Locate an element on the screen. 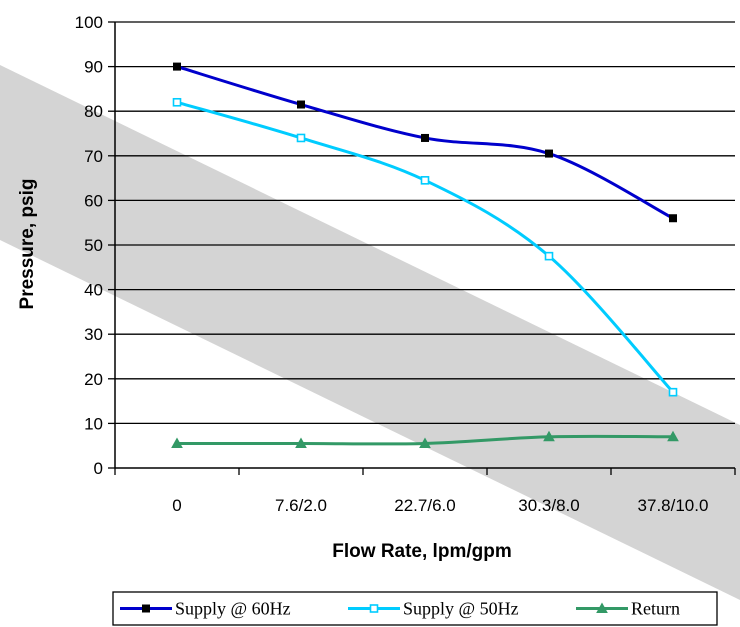  x-tick-label: 0 is located at coordinates (176, 505).